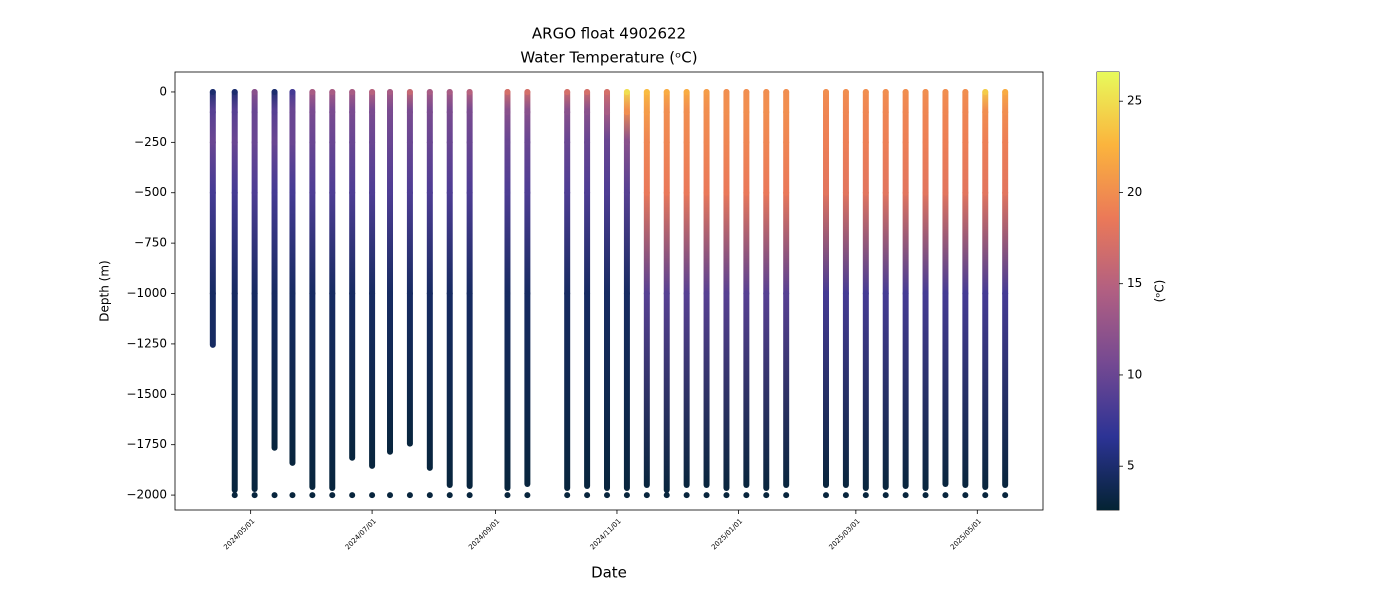 This screenshot has height=600, width=1400. What do you see at coordinates (150, 243) in the screenshot?
I see `y-tick-label: −750` at bounding box center [150, 243].